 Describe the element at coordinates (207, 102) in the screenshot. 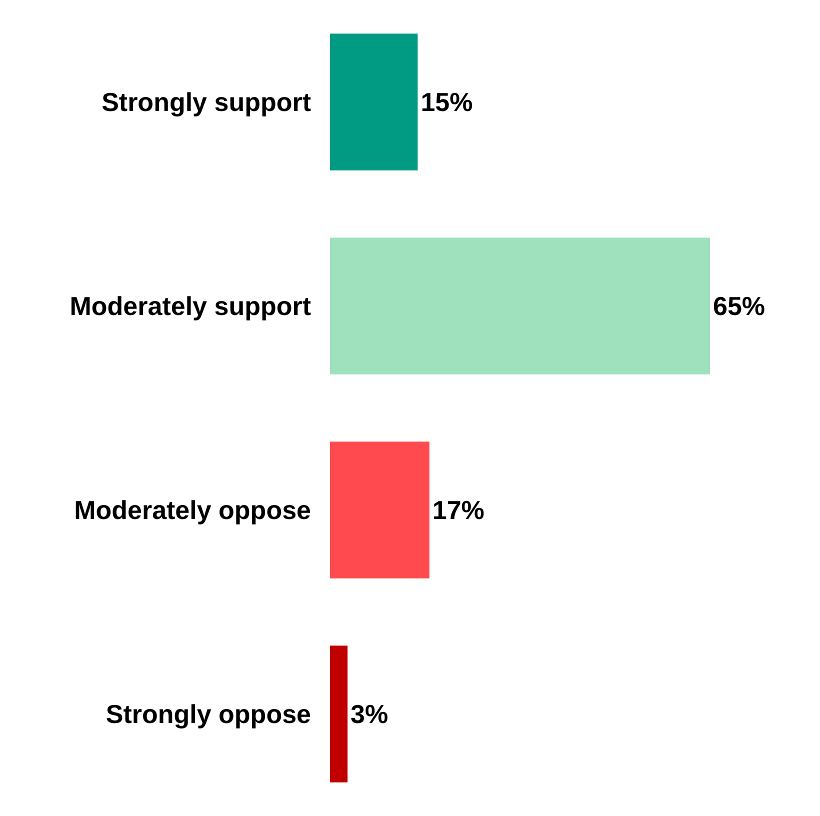

I see `y-tick-label: Strongly support` at that location.